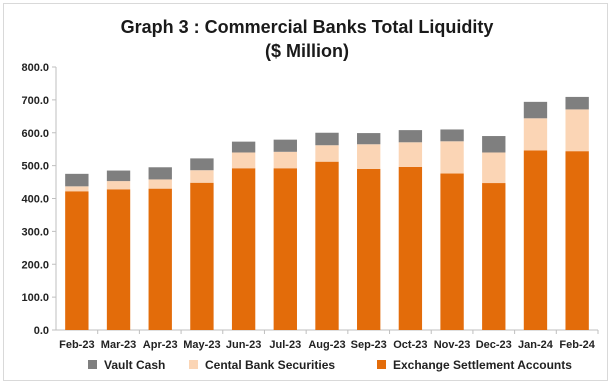 The image size is (613, 385). Describe the element at coordinates (201, 345) in the screenshot. I see `x-tick-label: May-23` at that location.